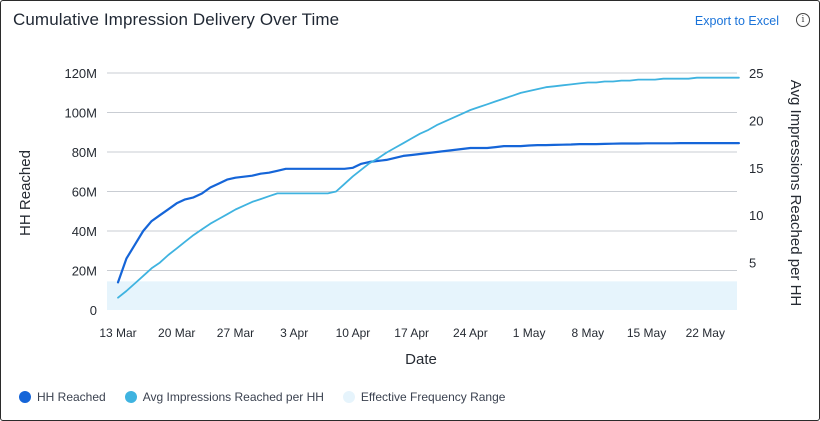  What do you see at coordinates (421, 359) in the screenshot?
I see `x-axis-label: Date` at bounding box center [421, 359].